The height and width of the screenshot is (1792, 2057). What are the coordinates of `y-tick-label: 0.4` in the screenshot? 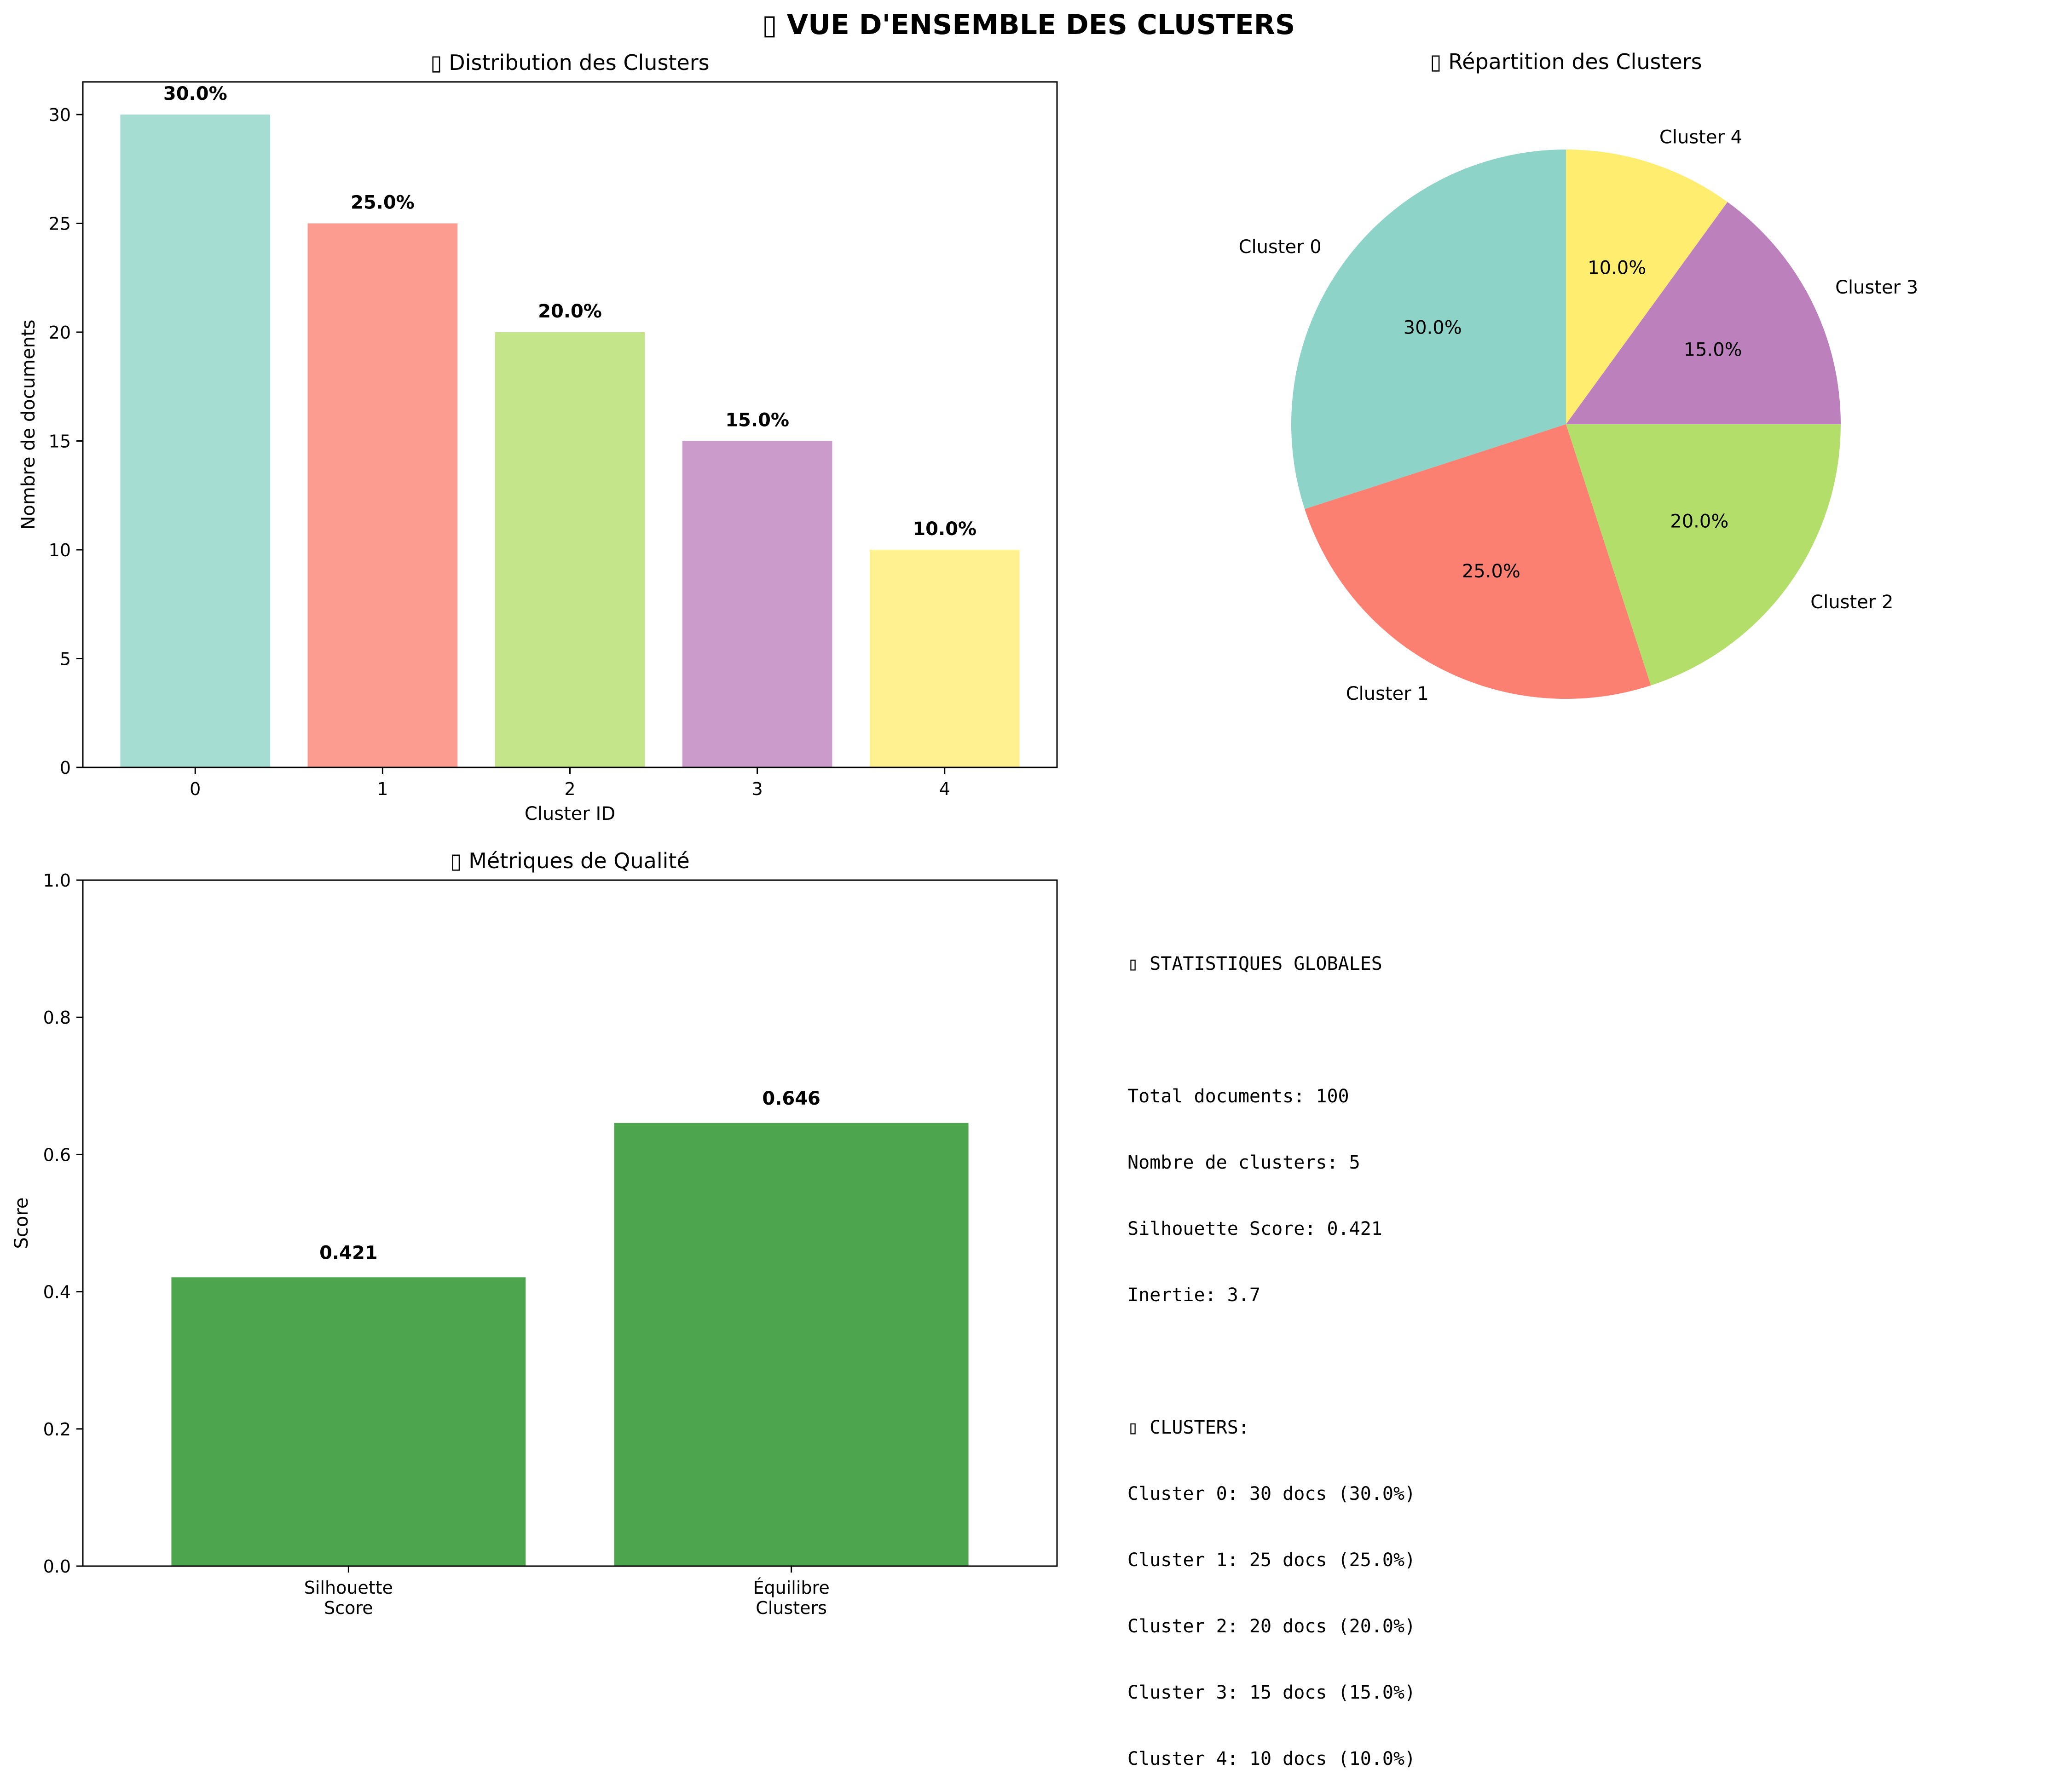 It's located at (57, 1292).